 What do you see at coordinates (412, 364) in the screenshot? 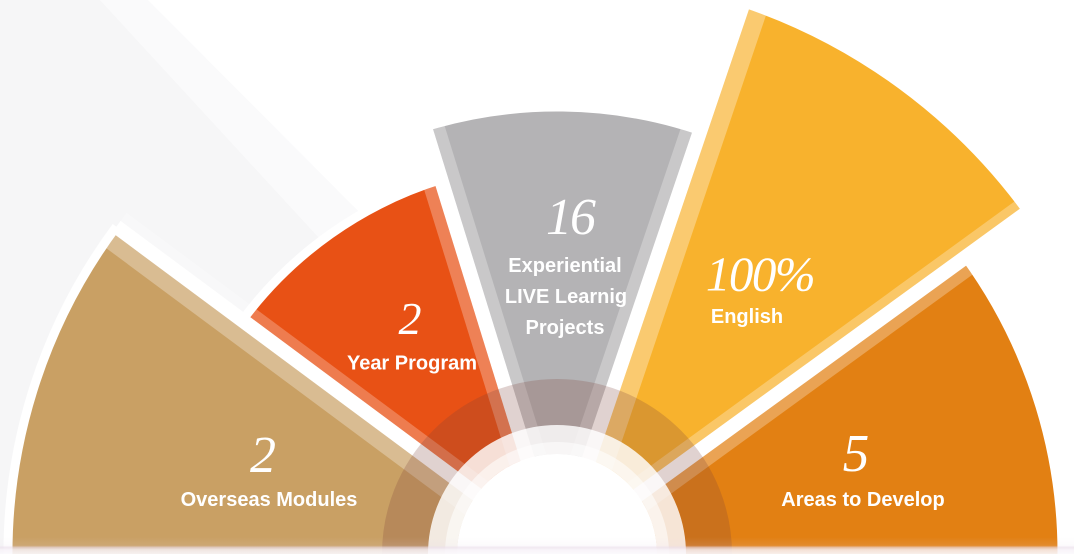
I see `svg-text: Year Program` at bounding box center [412, 364].